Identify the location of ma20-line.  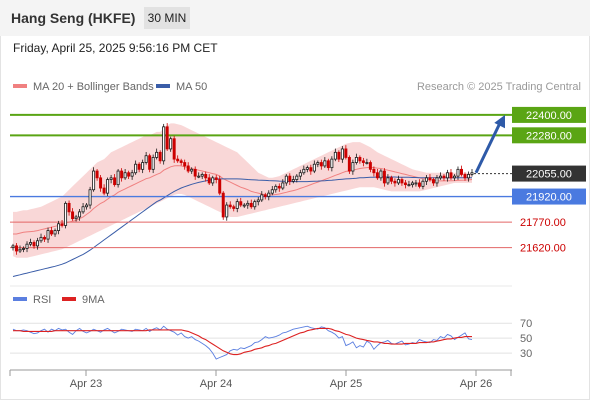
(243, 200).